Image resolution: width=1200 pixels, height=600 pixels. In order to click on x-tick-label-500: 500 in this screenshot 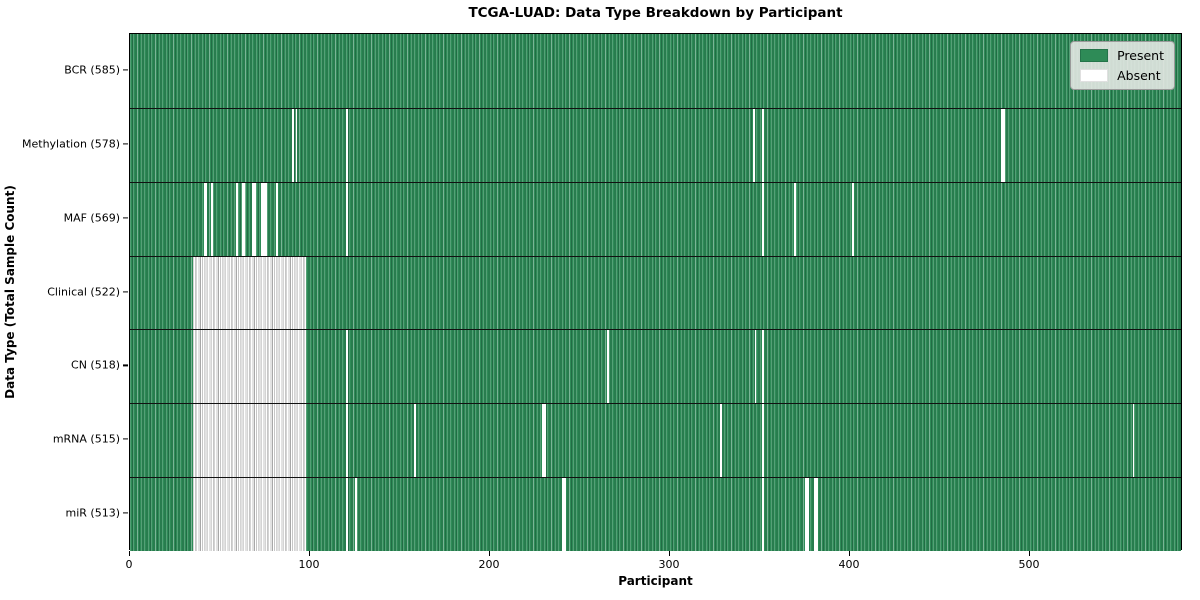, I will do `click(1029, 564)`.